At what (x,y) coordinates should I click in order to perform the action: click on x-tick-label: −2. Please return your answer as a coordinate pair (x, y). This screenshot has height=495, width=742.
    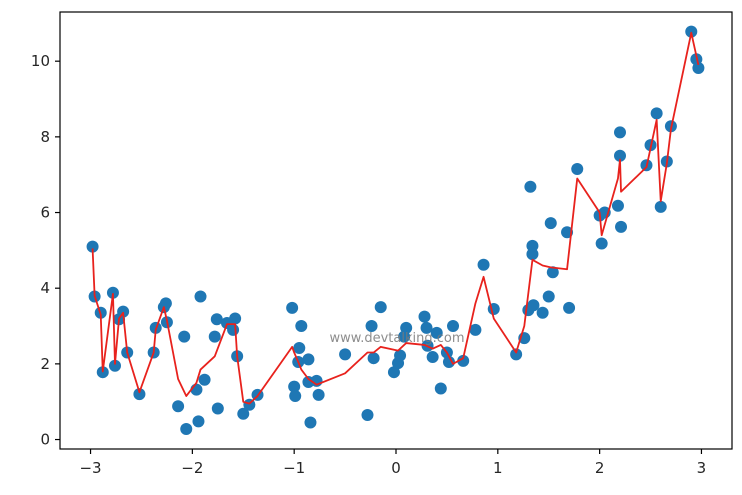
    Looking at the image, I should click on (192, 468).